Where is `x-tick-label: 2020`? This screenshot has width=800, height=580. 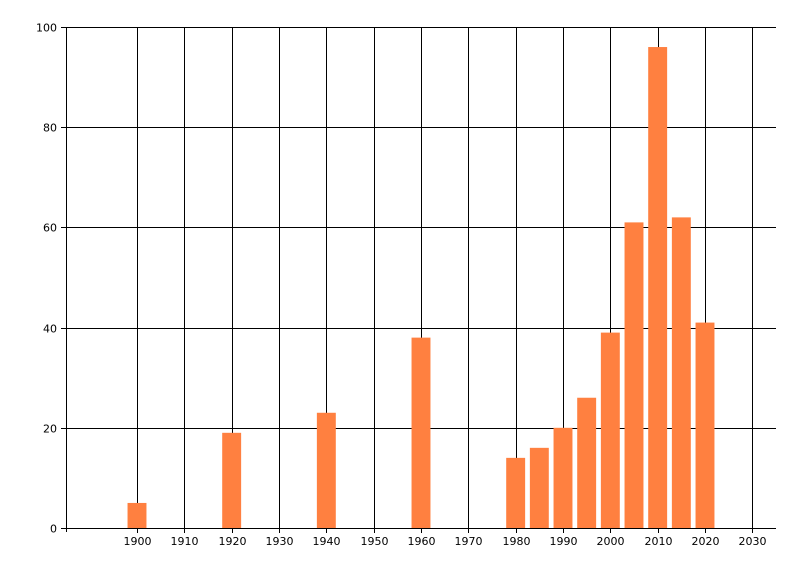
x-tick-label: 2020 is located at coordinates (706, 541).